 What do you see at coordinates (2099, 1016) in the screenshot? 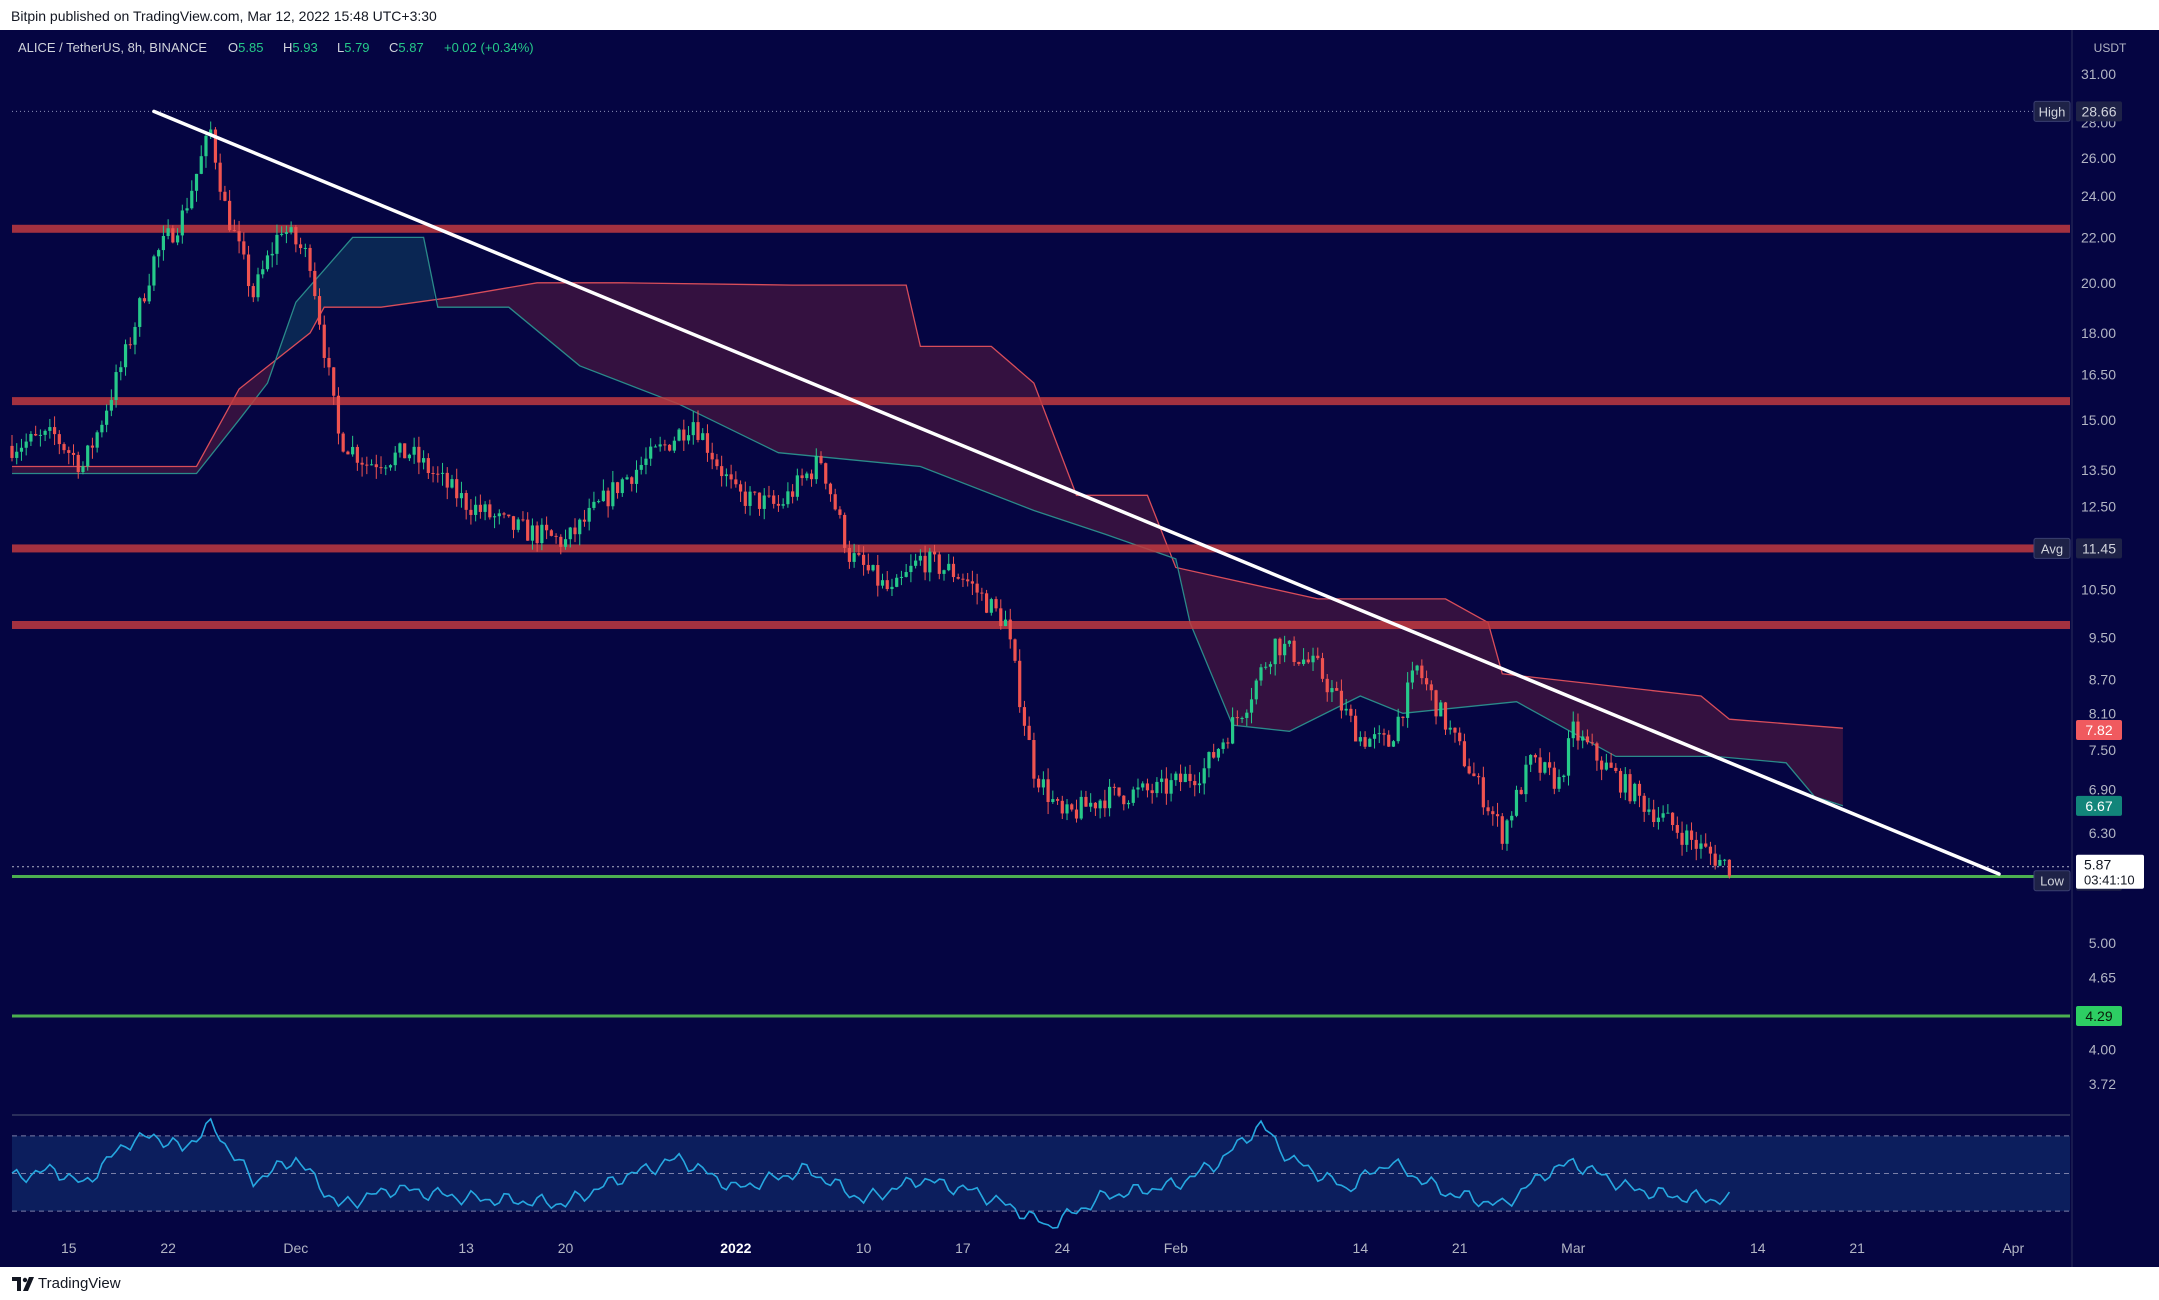
I see `price-tag-3-bg` at bounding box center [2099, 1016].